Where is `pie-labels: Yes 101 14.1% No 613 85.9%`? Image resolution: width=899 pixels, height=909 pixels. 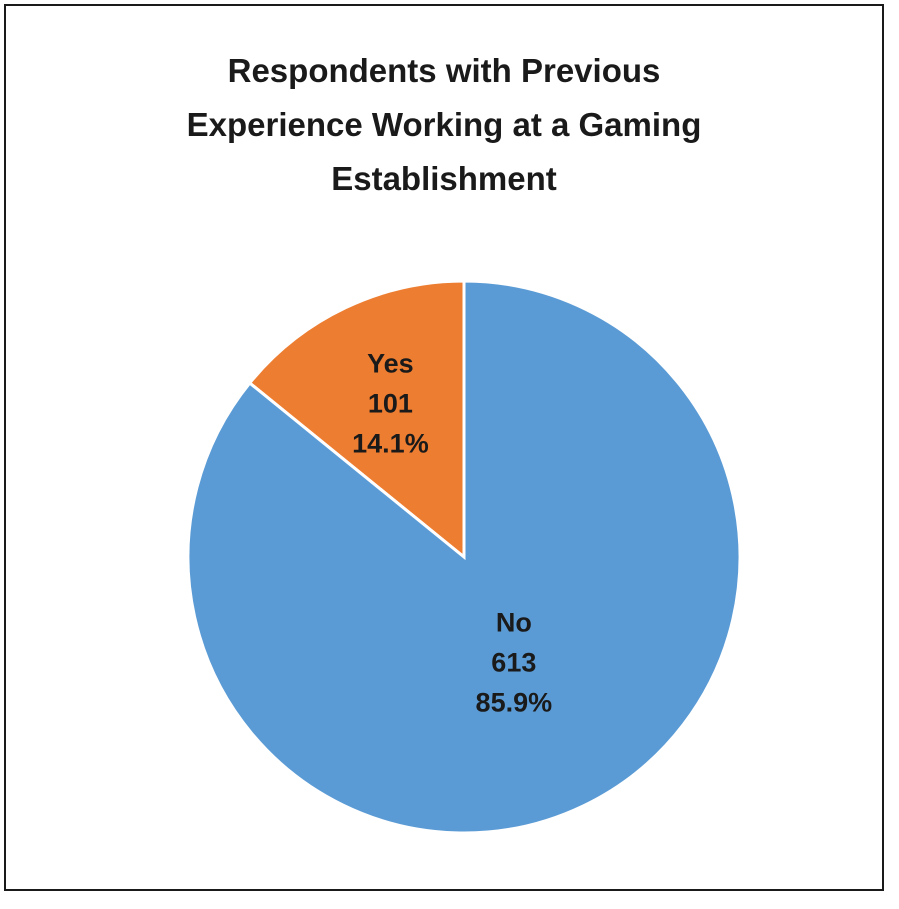 pie-labels: Yes 101 14.1% No 613 85.9% is located at coordinates (452, 533).